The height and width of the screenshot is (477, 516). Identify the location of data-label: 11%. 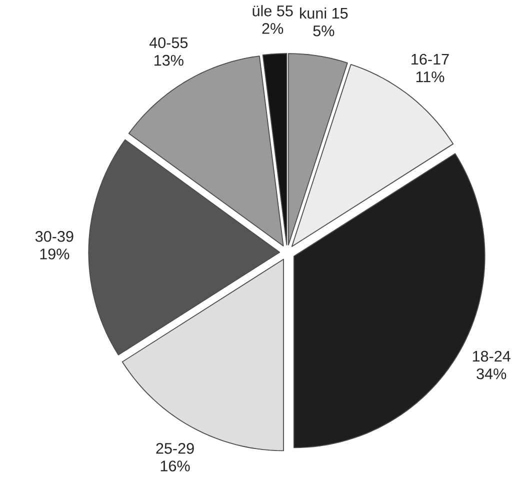
(430, 77).